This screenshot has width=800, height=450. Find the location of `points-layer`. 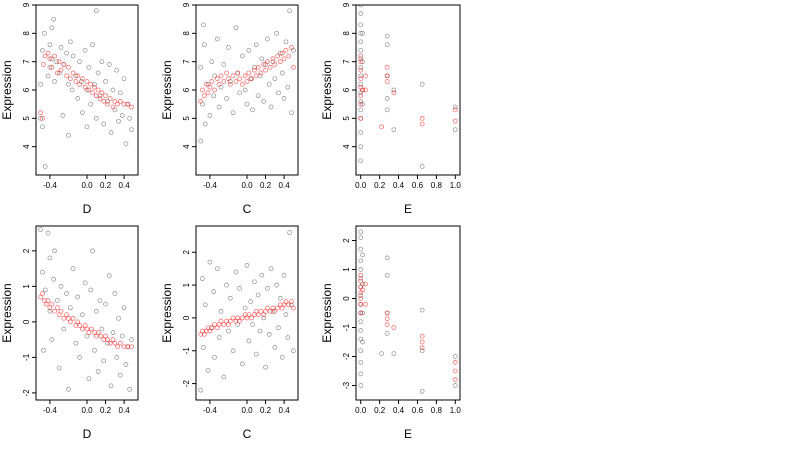

points-layer is located at coordinates (408, 311).